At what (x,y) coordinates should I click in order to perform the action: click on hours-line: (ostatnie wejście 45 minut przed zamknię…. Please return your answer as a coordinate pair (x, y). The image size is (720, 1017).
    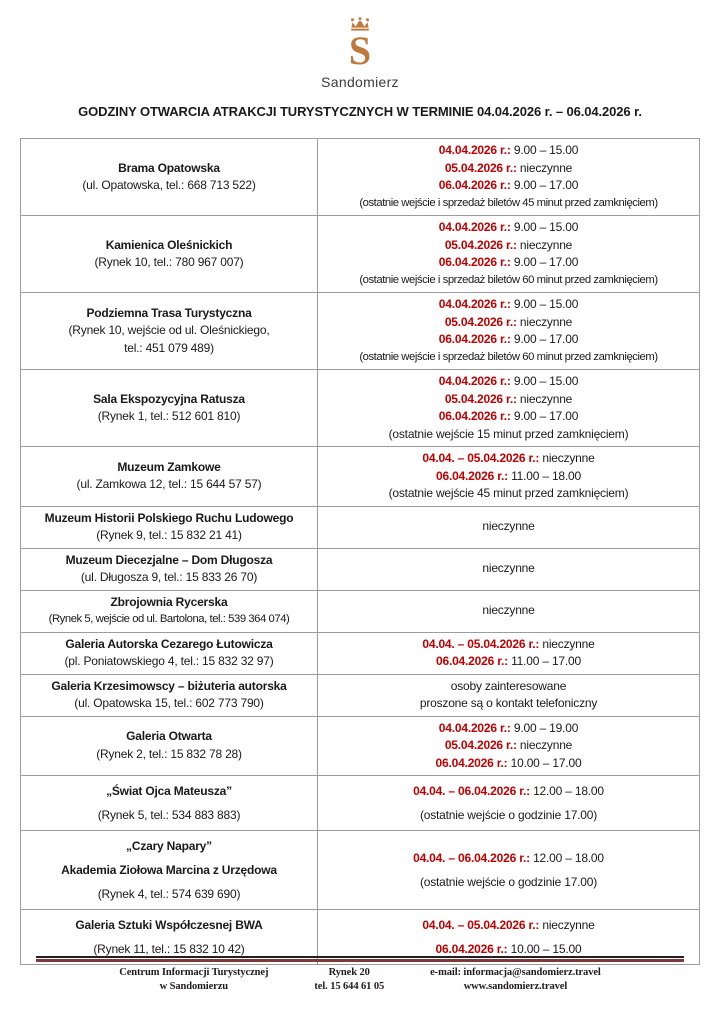
    Looking at the image, I should click on (509, 494).